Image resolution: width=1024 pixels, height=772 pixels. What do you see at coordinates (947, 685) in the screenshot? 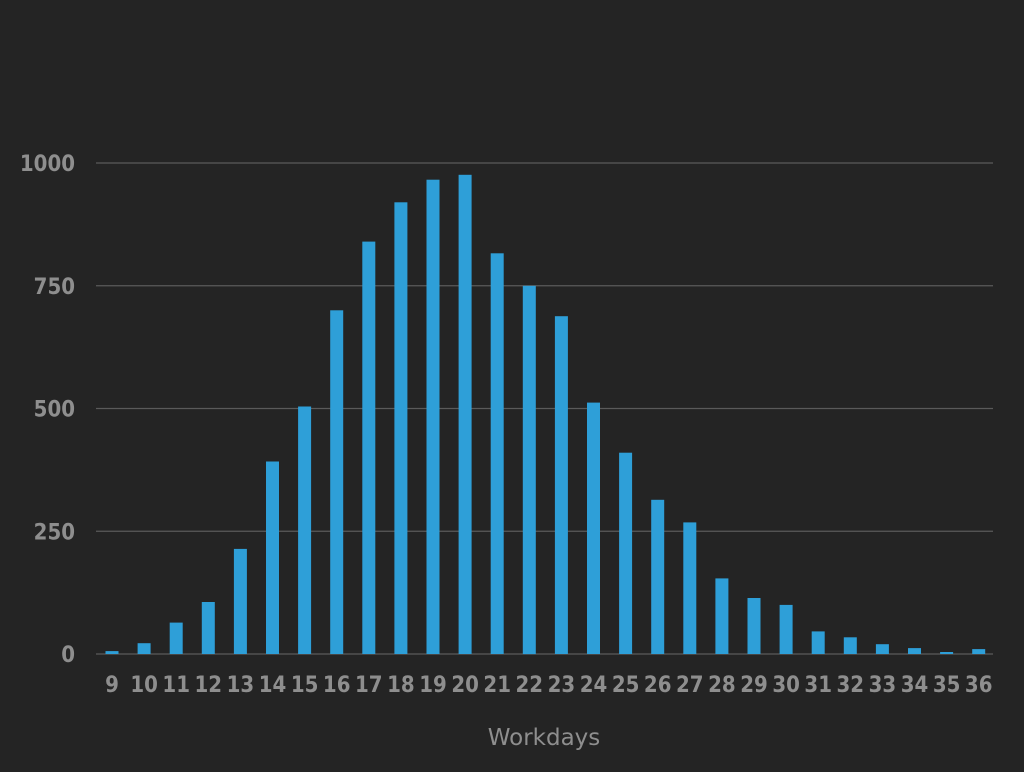
I see `x-tick-label: 35` at bounding box center [947, 685].